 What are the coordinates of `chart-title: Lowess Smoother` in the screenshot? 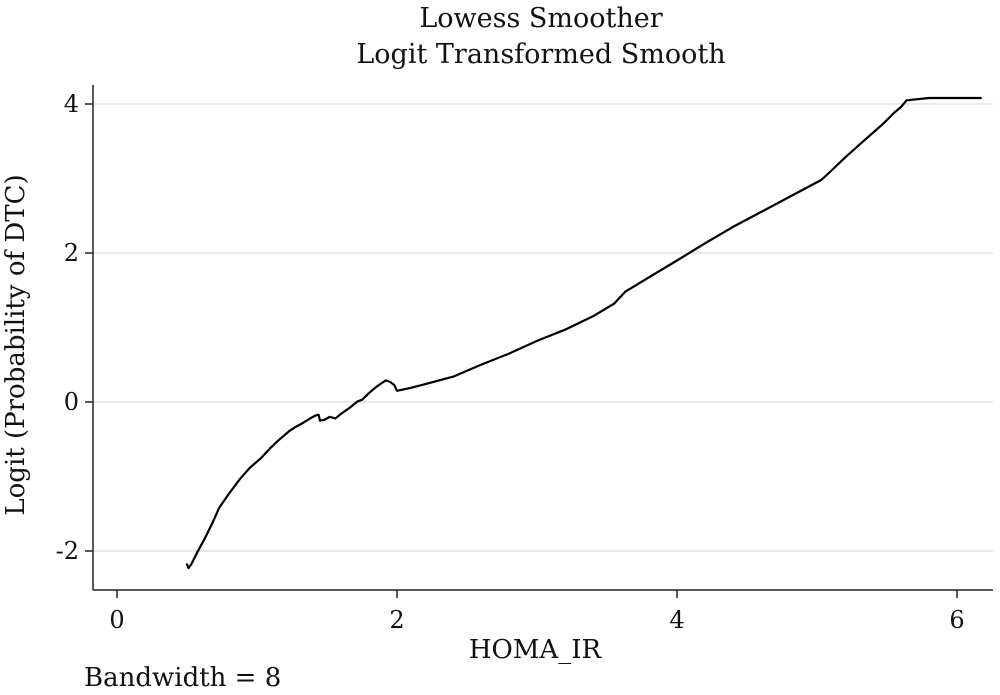 It's located at (540, 18).